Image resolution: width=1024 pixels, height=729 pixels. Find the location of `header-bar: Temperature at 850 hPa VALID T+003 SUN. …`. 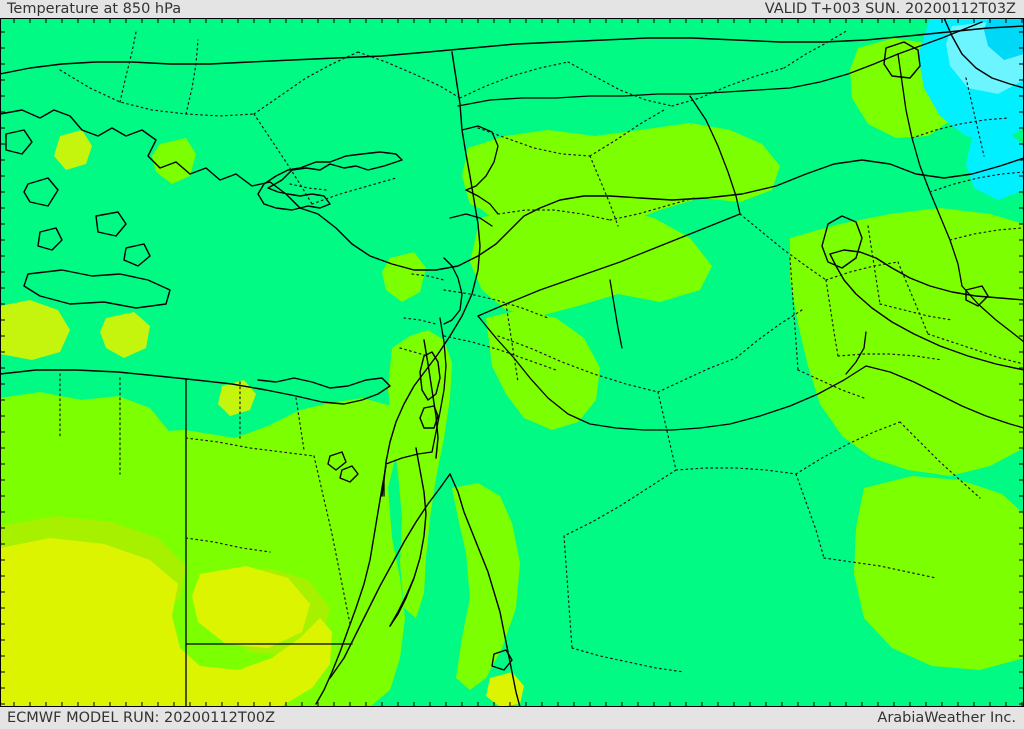

header-bar: Temperature at 850 hPa VALID T+003 SUN. … is located at coordinates (512, 9).